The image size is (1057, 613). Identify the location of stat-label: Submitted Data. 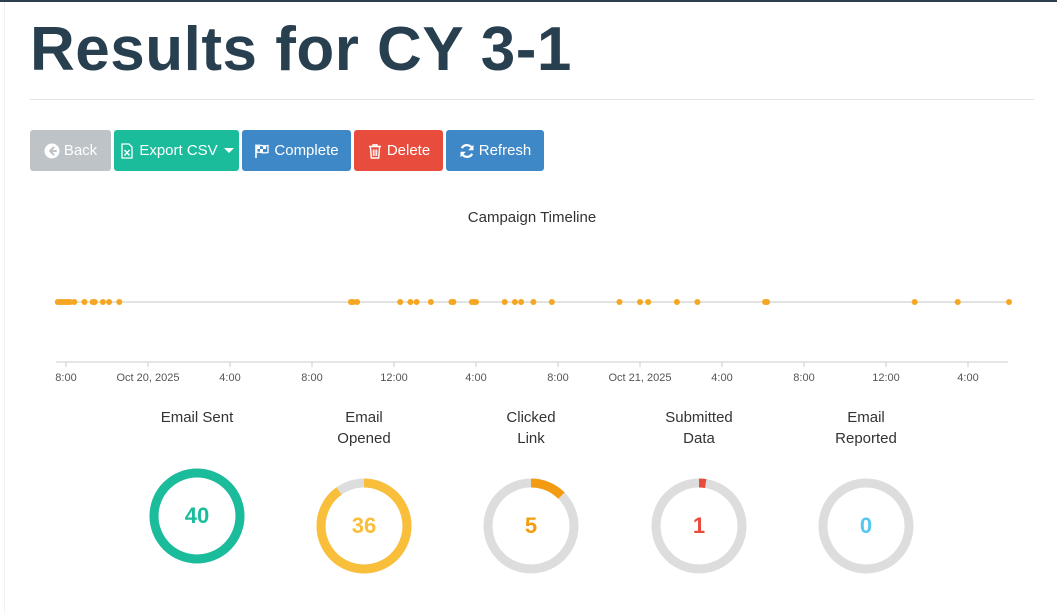
(699, 428).